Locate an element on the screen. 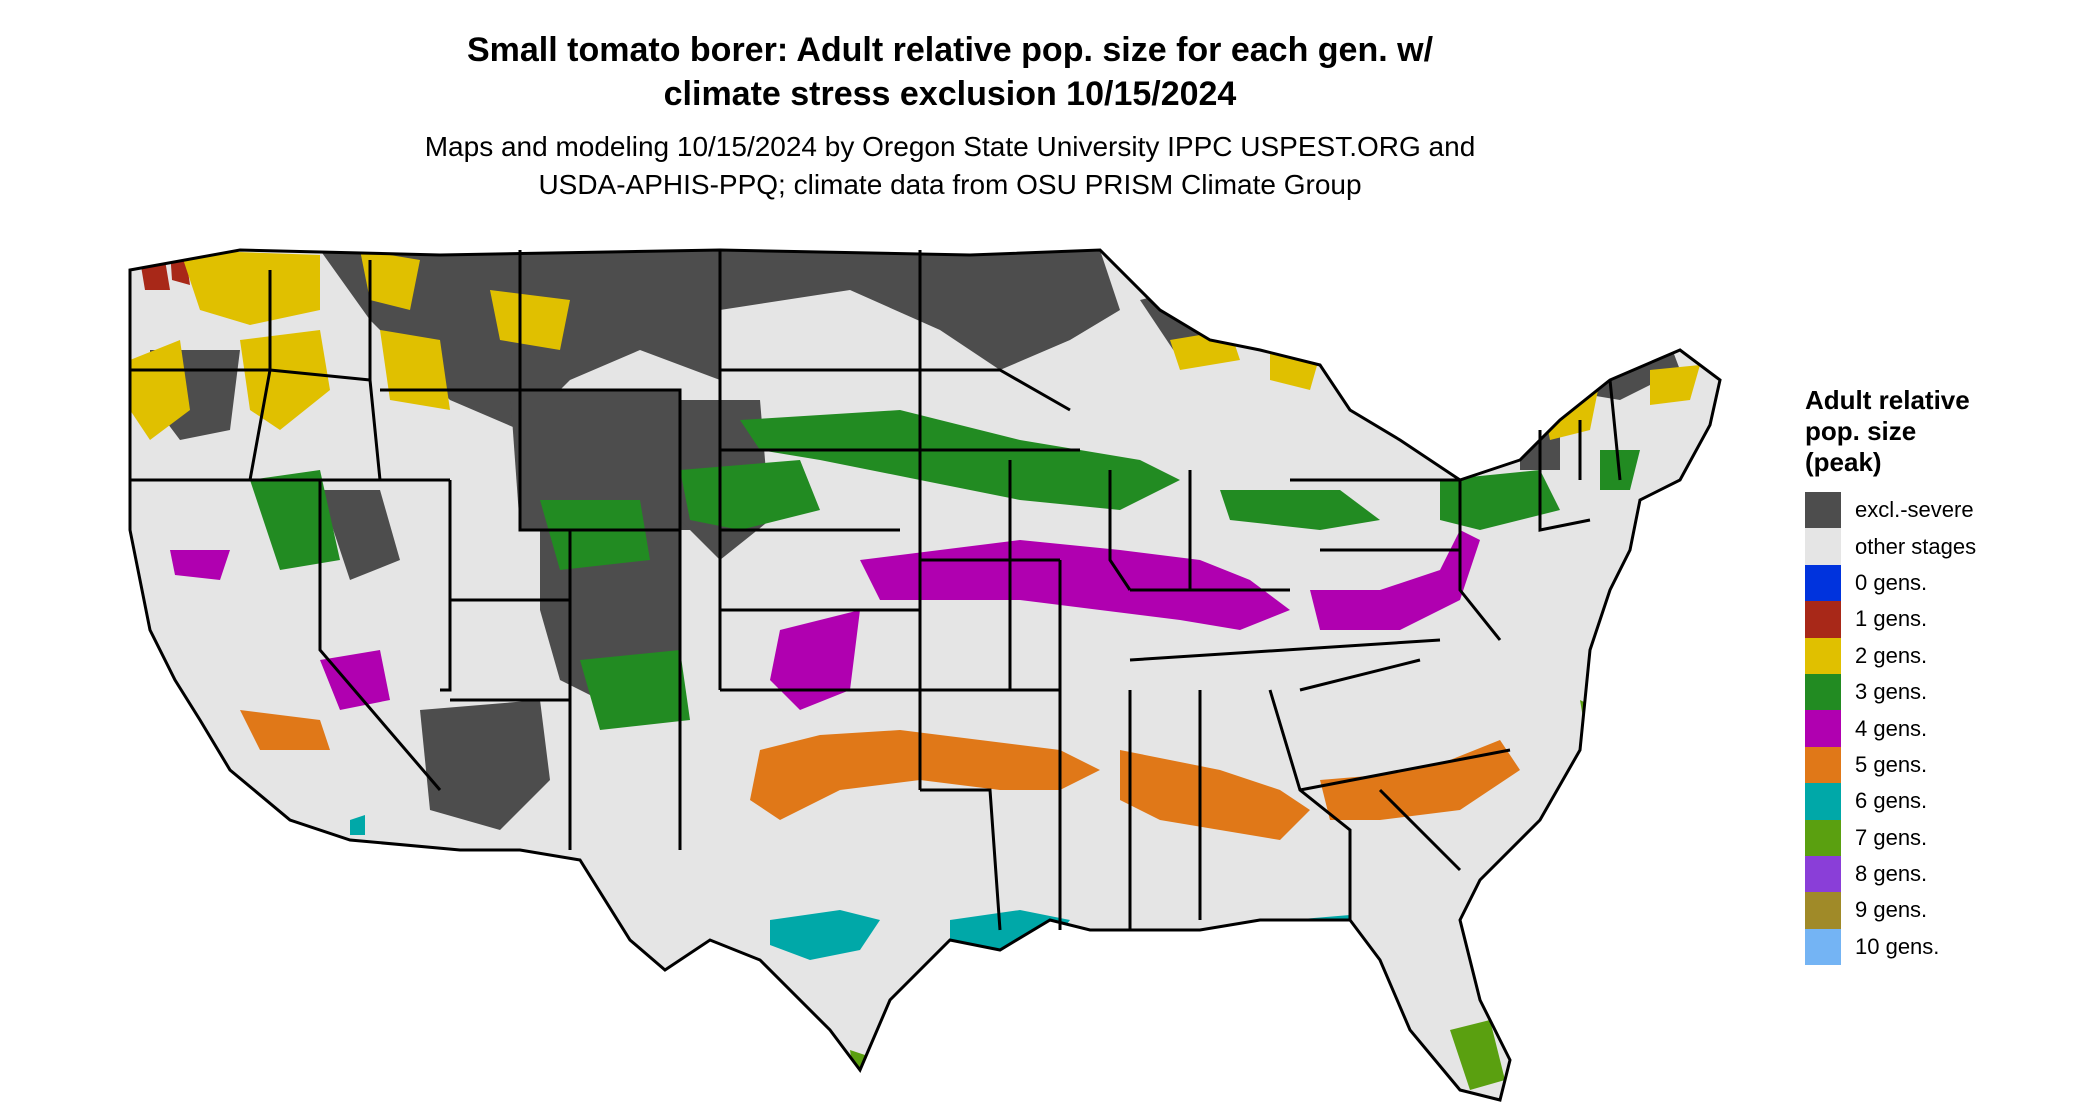 The width and height of the screenshot is (2100, 1120). legend-item-9-gens: 9 gens. is located at coordinates (1940, 910).